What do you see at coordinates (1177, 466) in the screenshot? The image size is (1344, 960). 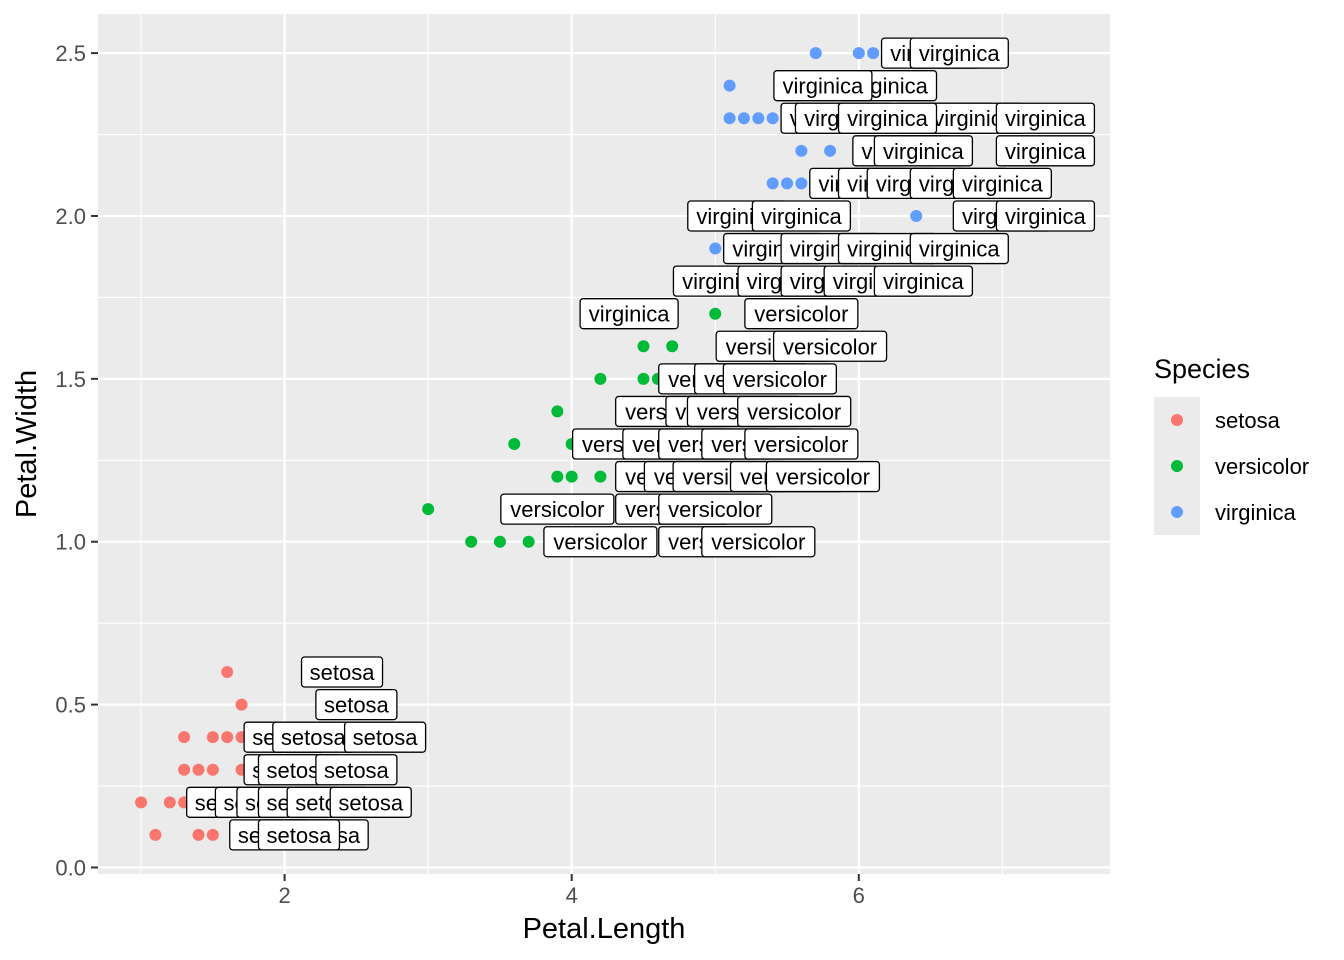 I see `legend-key-versicolor` at bounding box center [1177, 466].